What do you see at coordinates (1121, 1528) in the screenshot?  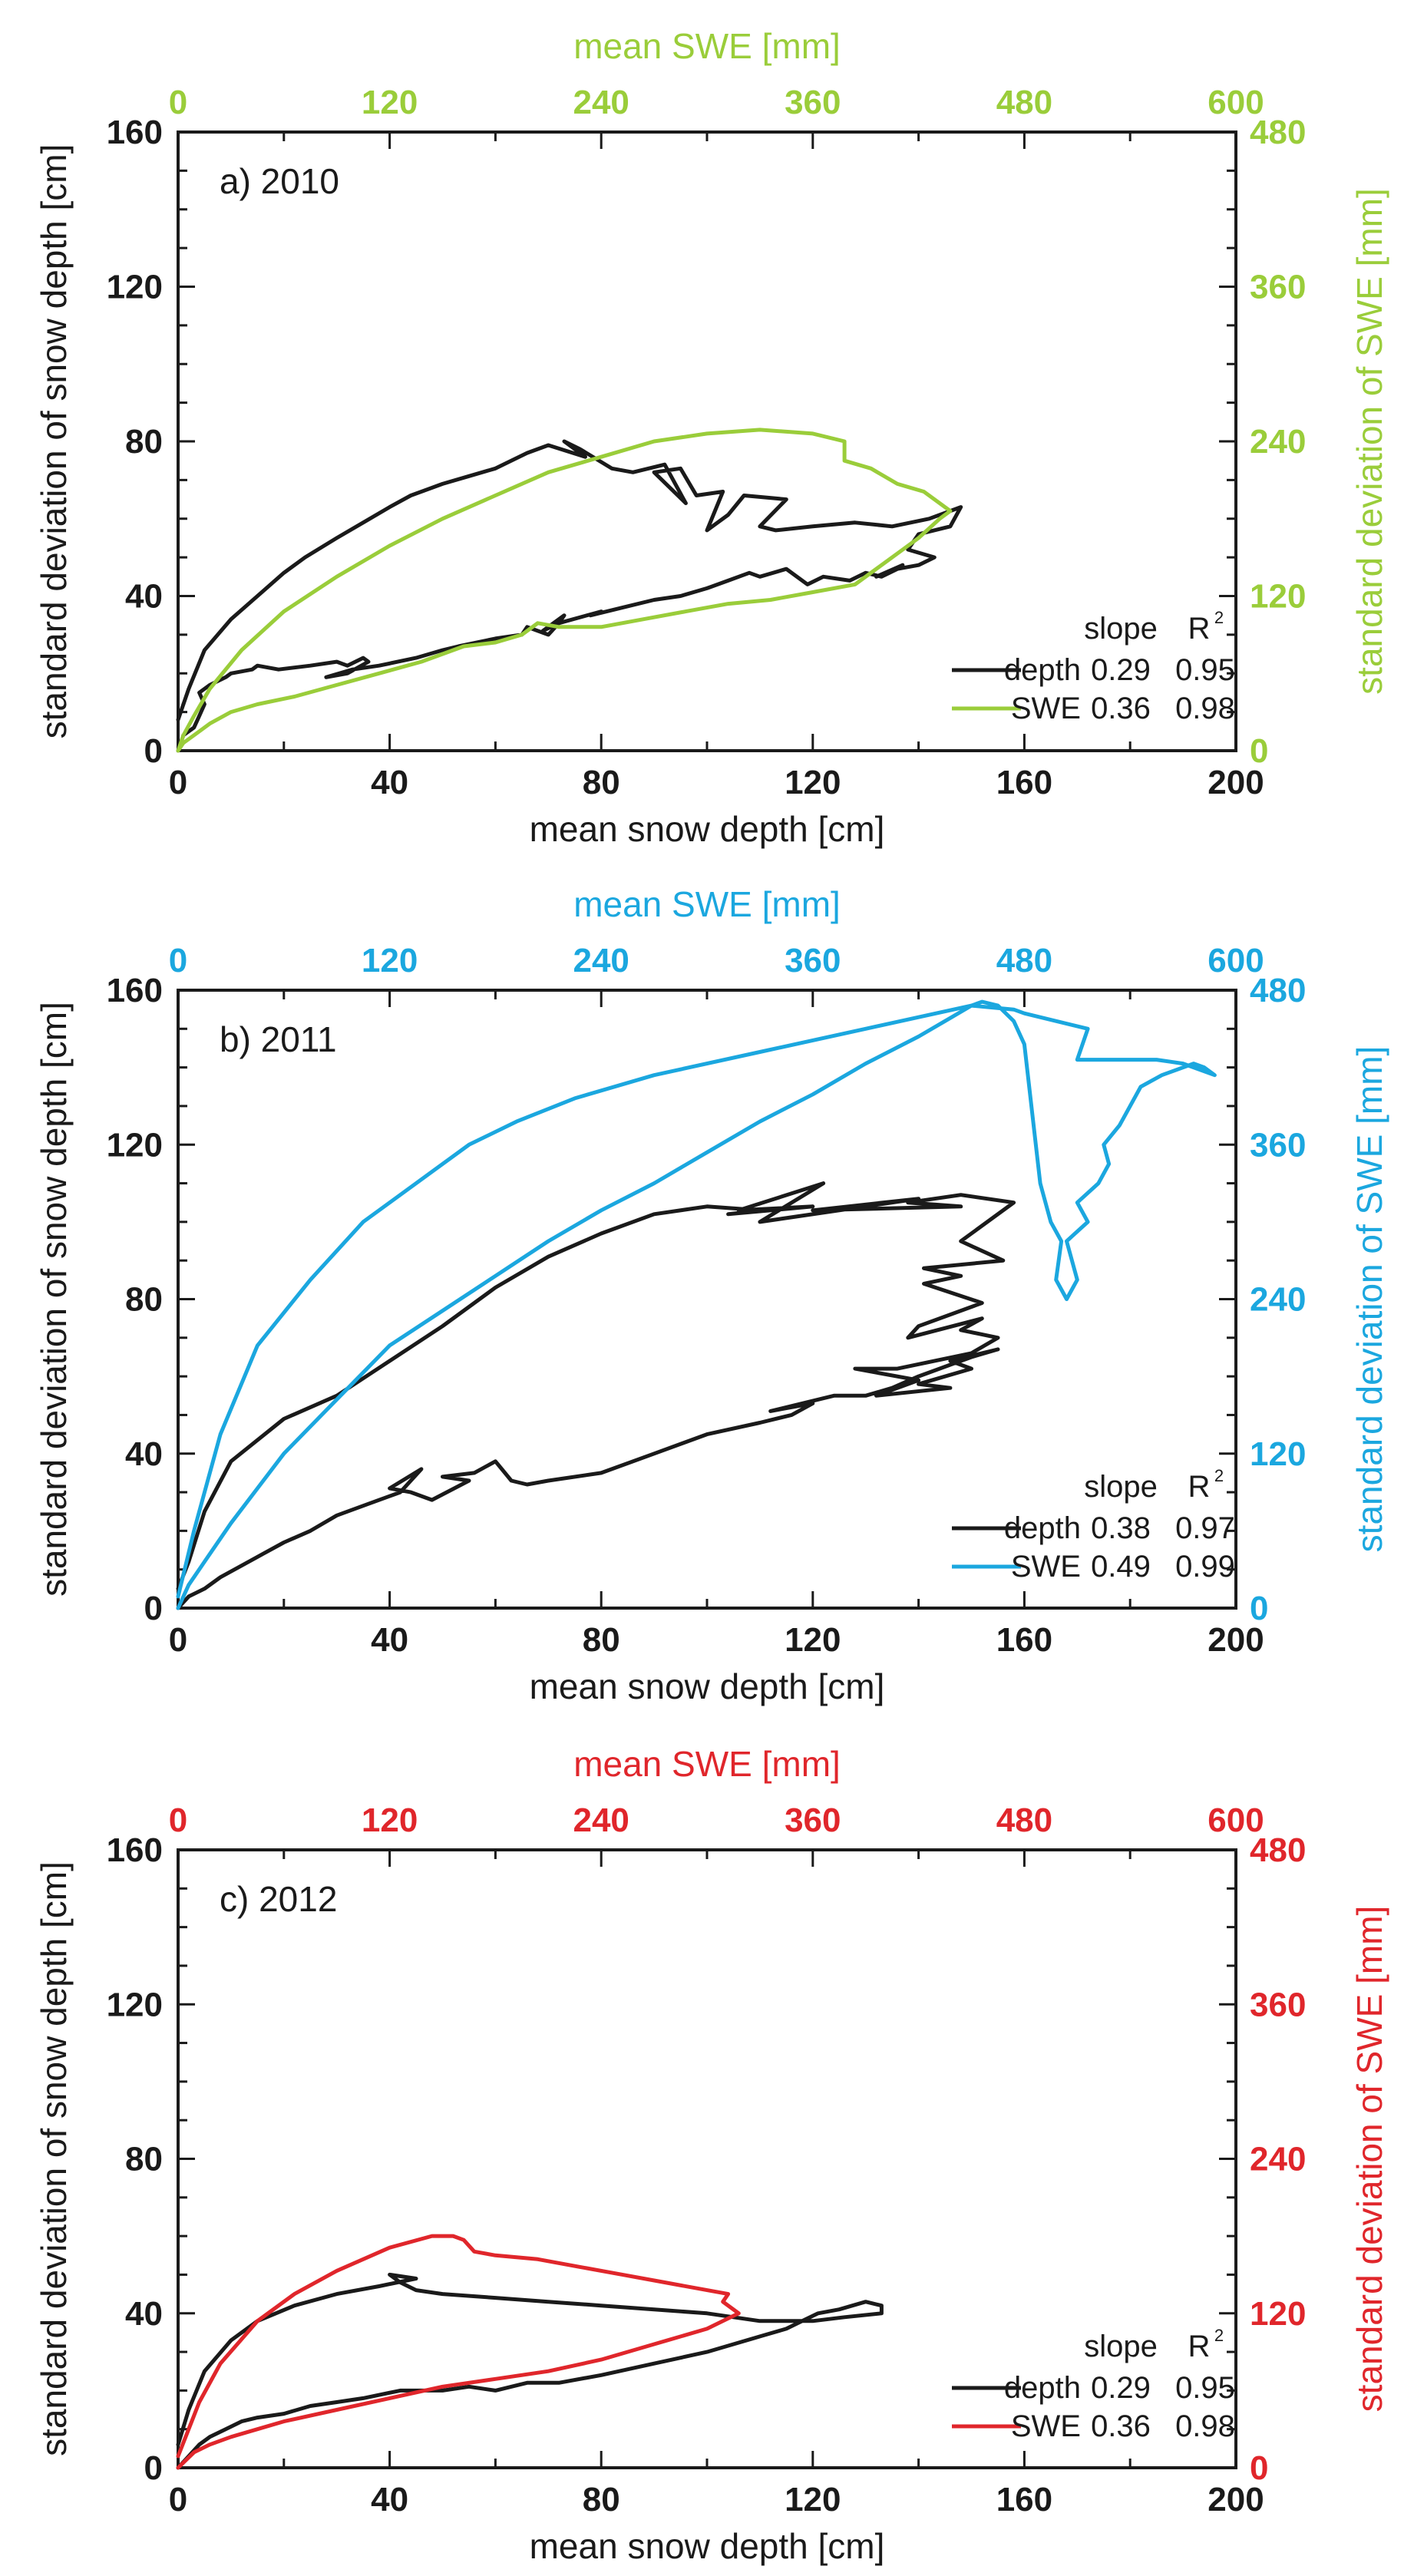 I see `legend-slope: 0.38` at bounding box center [1121, 1528].